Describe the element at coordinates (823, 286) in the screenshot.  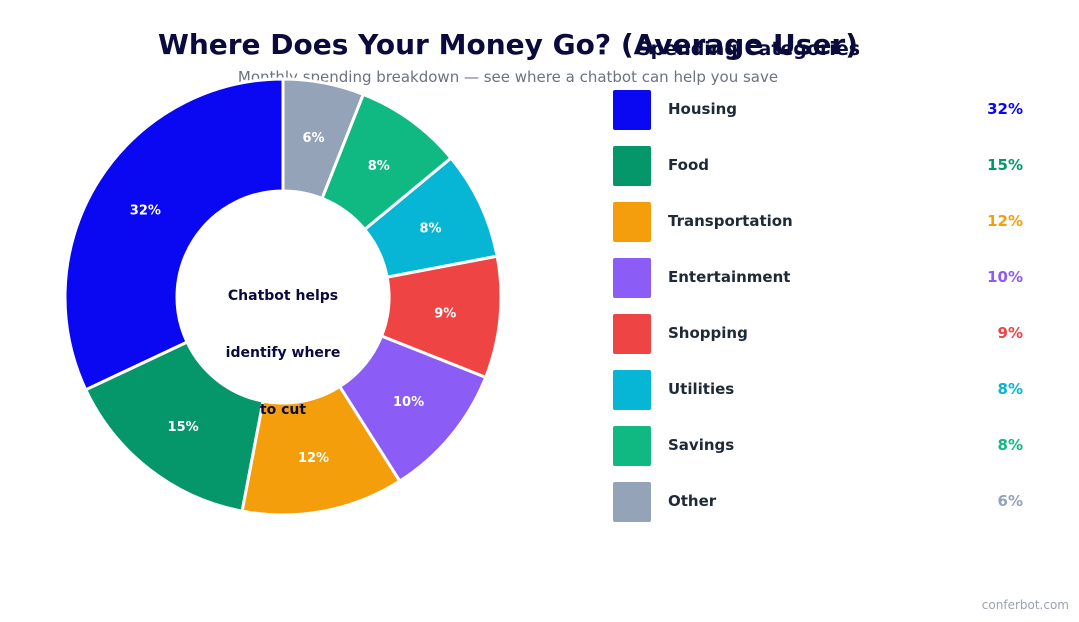
I see `legend-item: Entertainment 10%` at that location.